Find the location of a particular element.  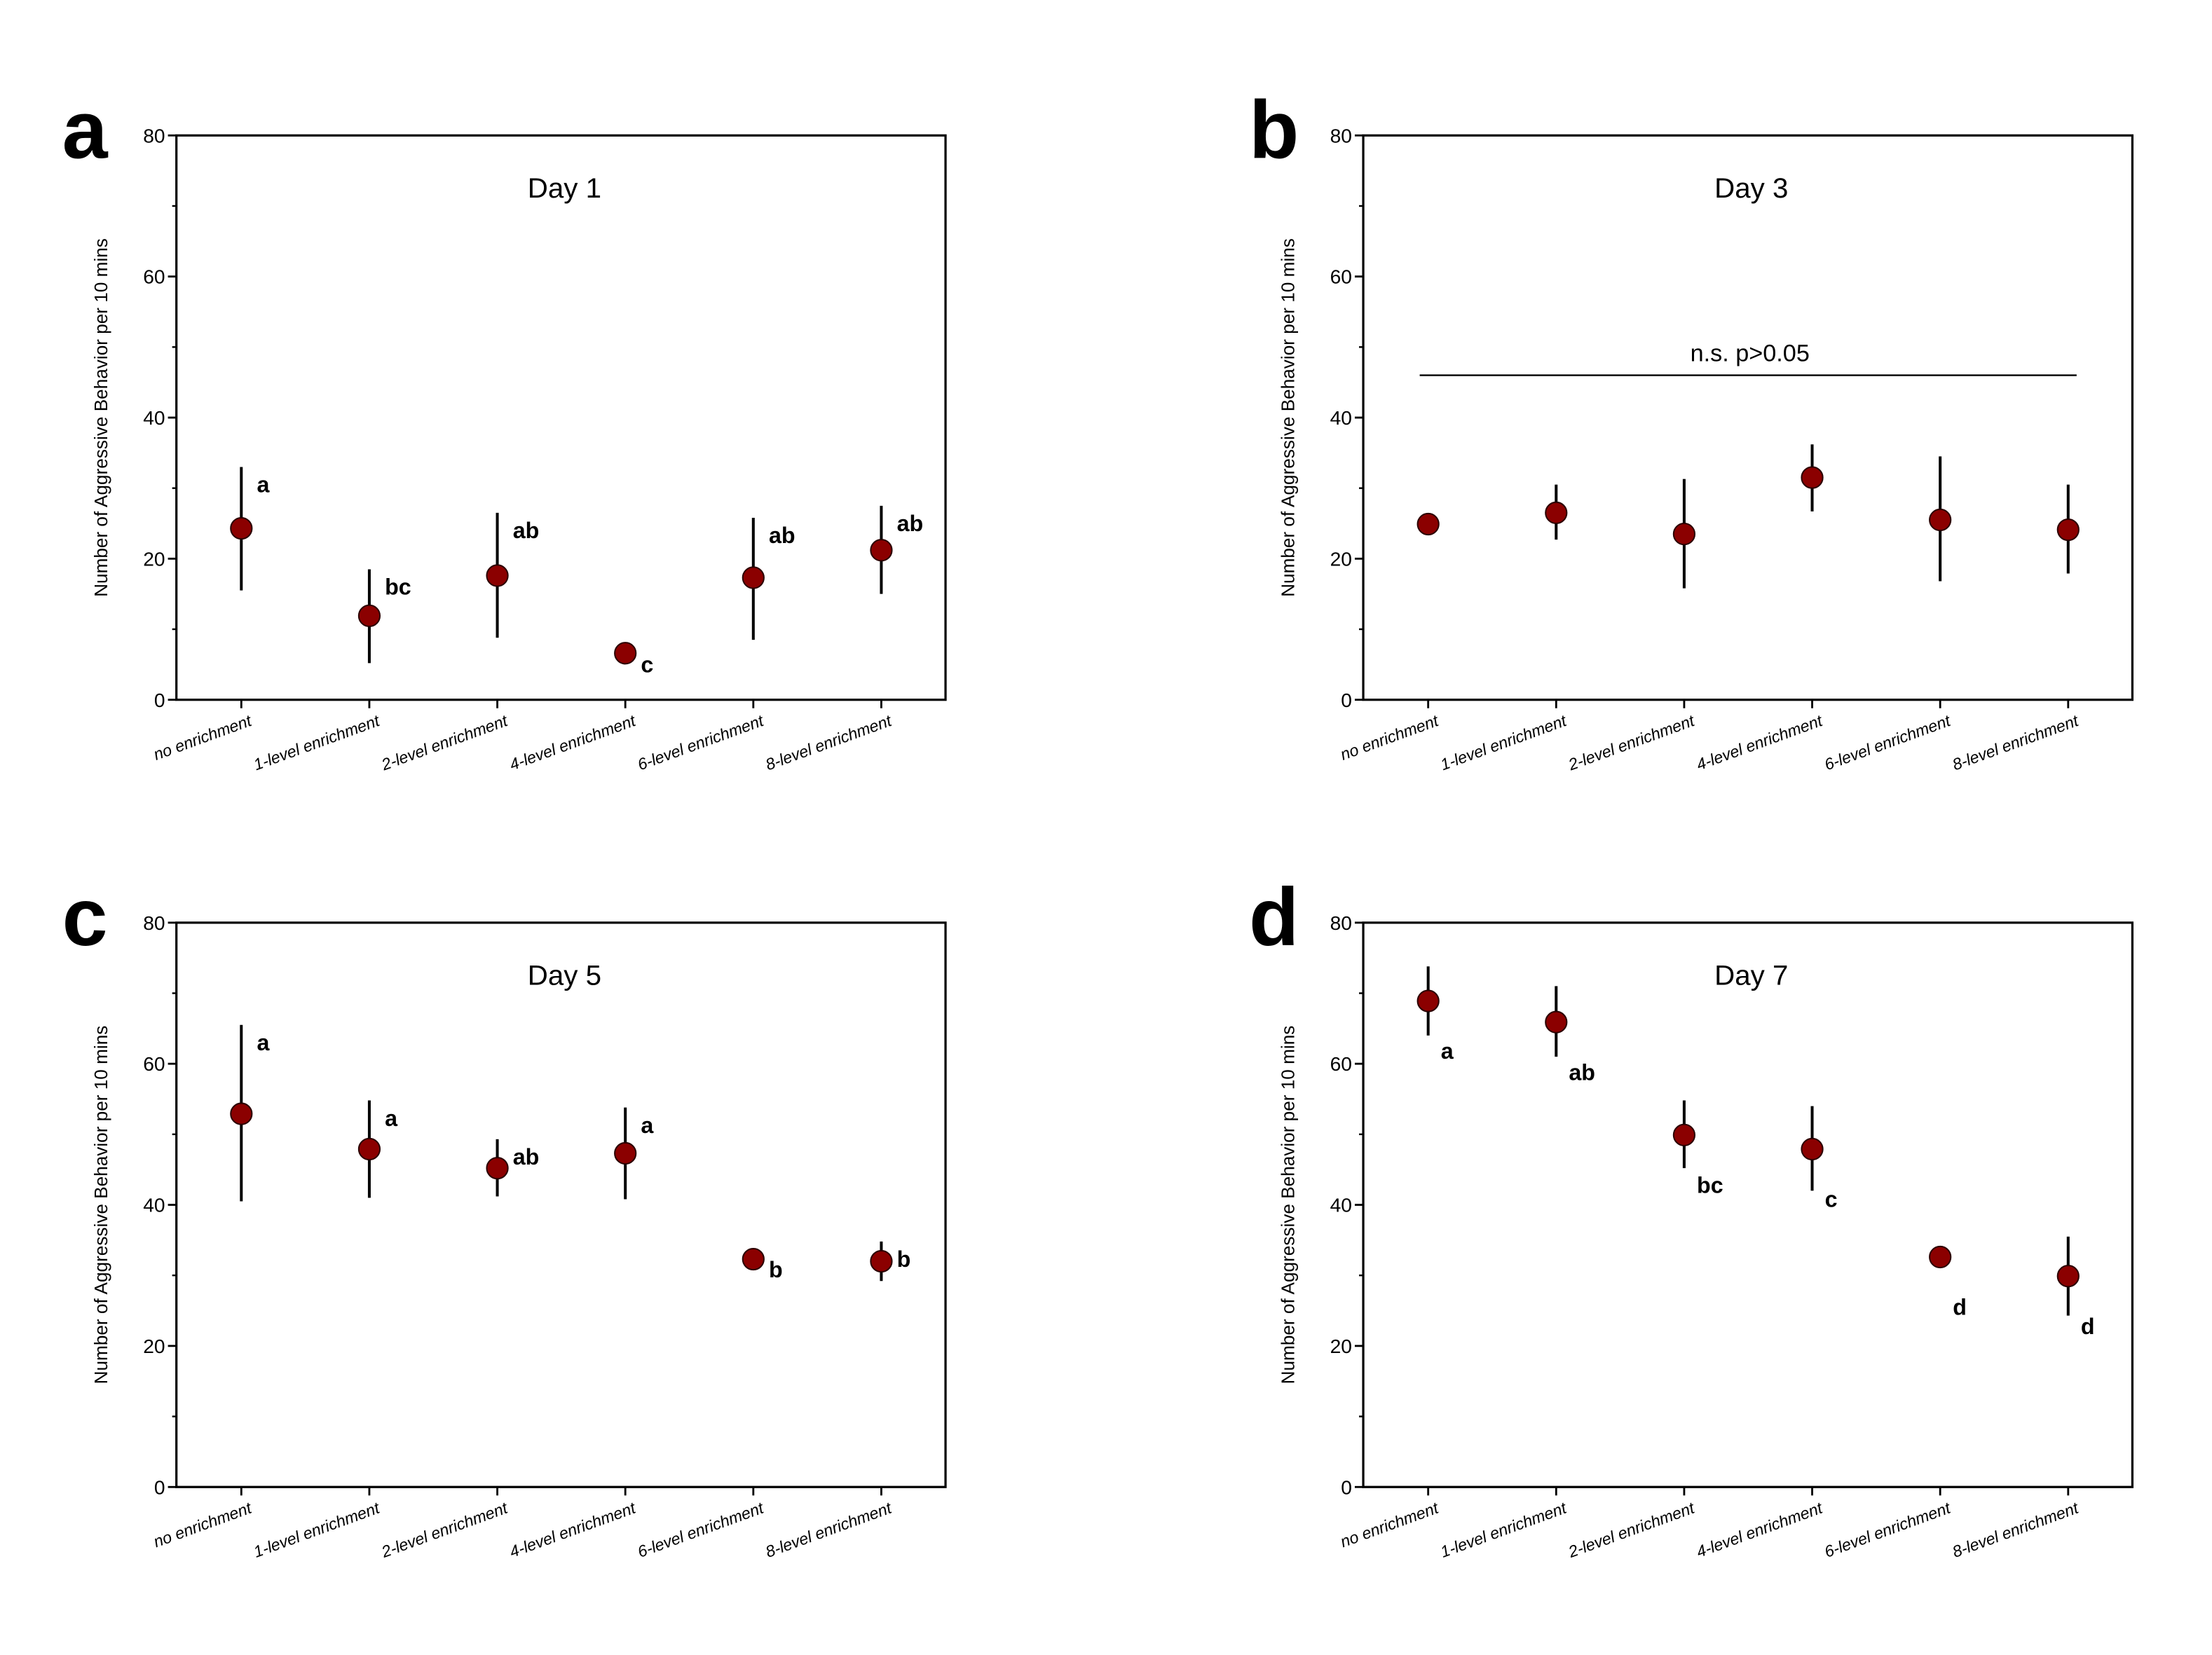

annotation-text: n.s. p>0.05 is located at coordinates (1750, 353).